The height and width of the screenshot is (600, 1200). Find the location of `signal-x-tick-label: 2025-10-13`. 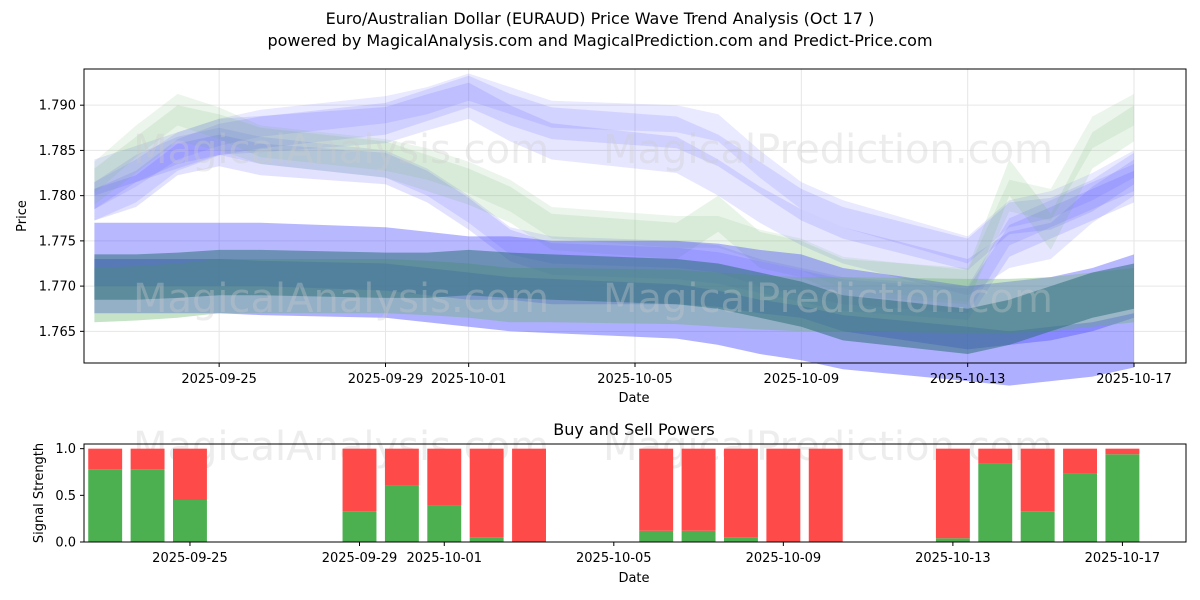

signal-x-tick-label: 2025-10-13 is located at coordinates (953, 558).